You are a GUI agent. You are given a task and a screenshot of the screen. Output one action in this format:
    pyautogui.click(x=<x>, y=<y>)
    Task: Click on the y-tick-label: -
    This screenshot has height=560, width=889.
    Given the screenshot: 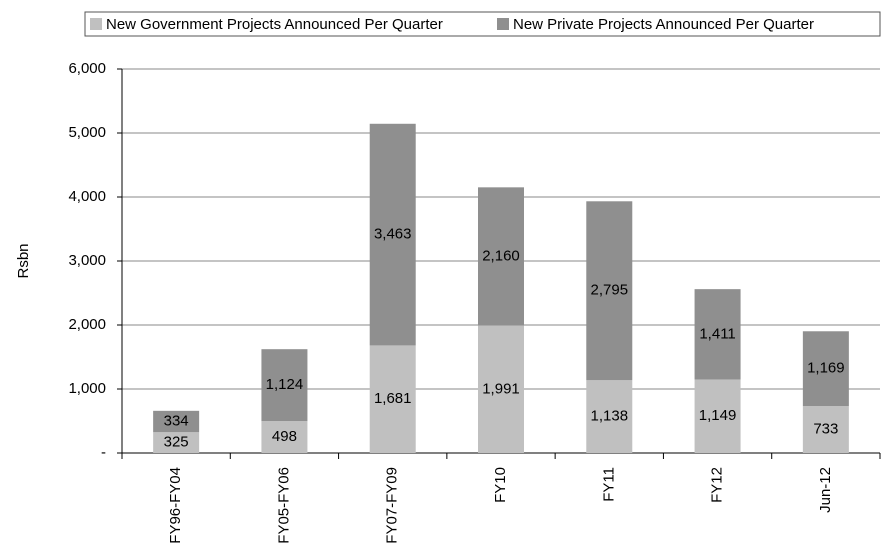 What is the action you would take?
    pyautogui.click(x=103, y=452)
    